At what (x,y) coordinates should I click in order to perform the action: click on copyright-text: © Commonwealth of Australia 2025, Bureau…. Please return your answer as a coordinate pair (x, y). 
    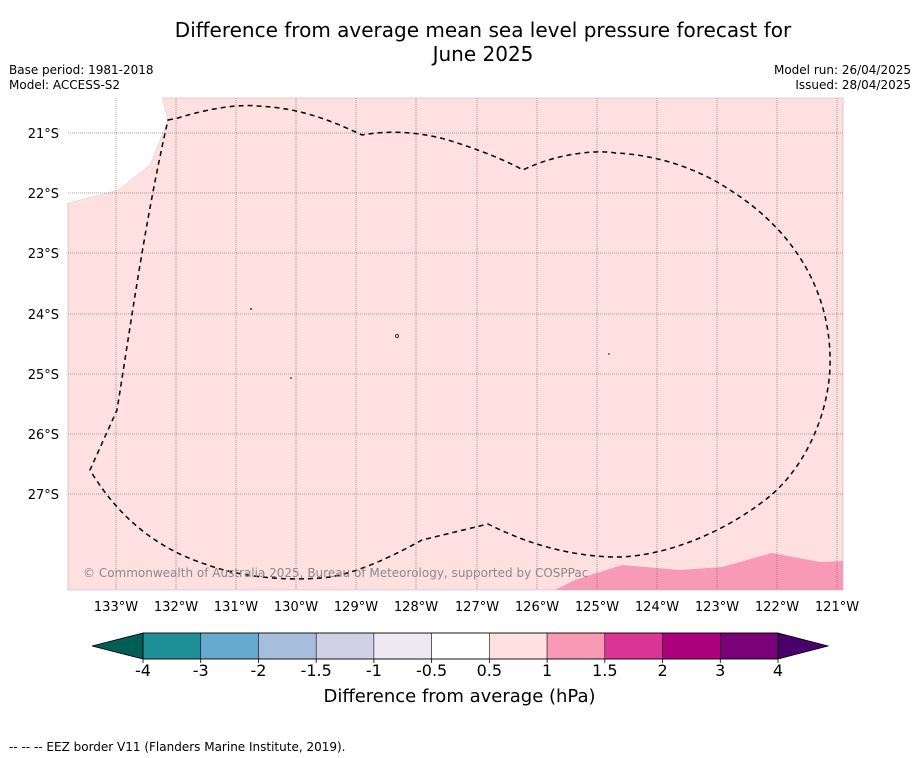
    Looking at the image, I should click on (335, 573).